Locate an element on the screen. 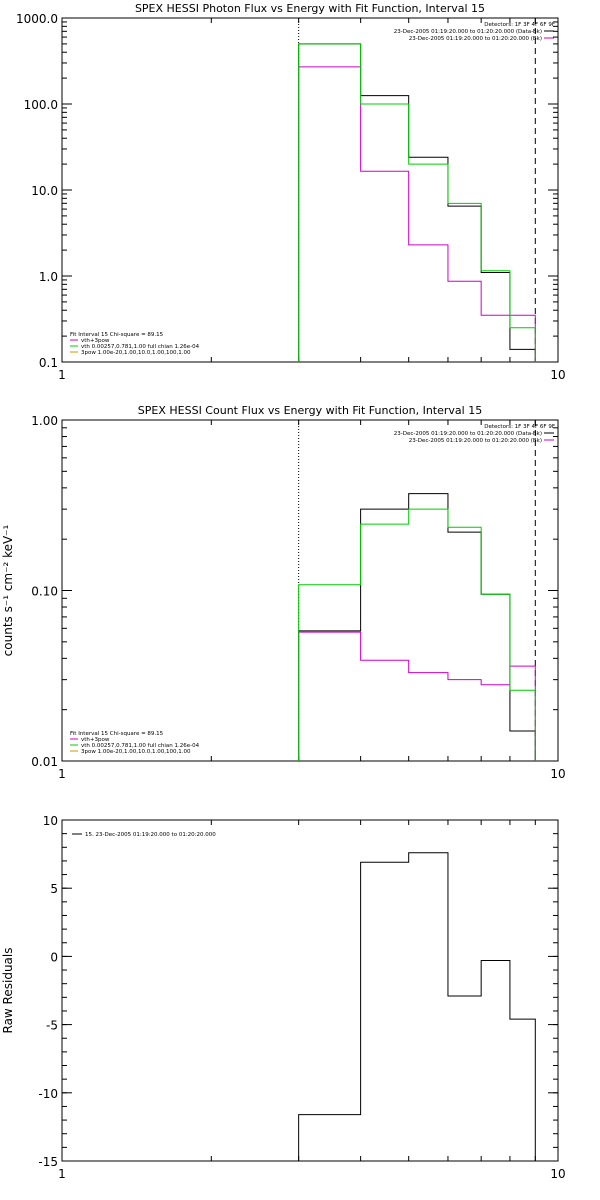  y-tick-label: 0 is located at coordinates (54, 957).